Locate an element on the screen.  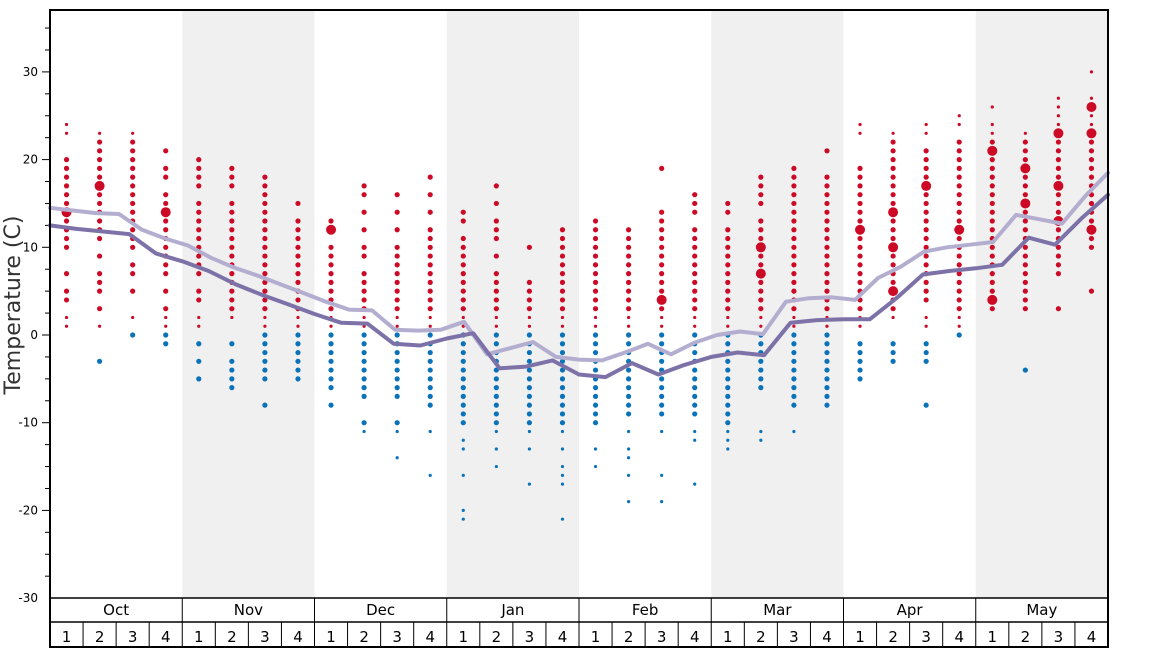
week-label: 3 is located at coordinates (794, 637).